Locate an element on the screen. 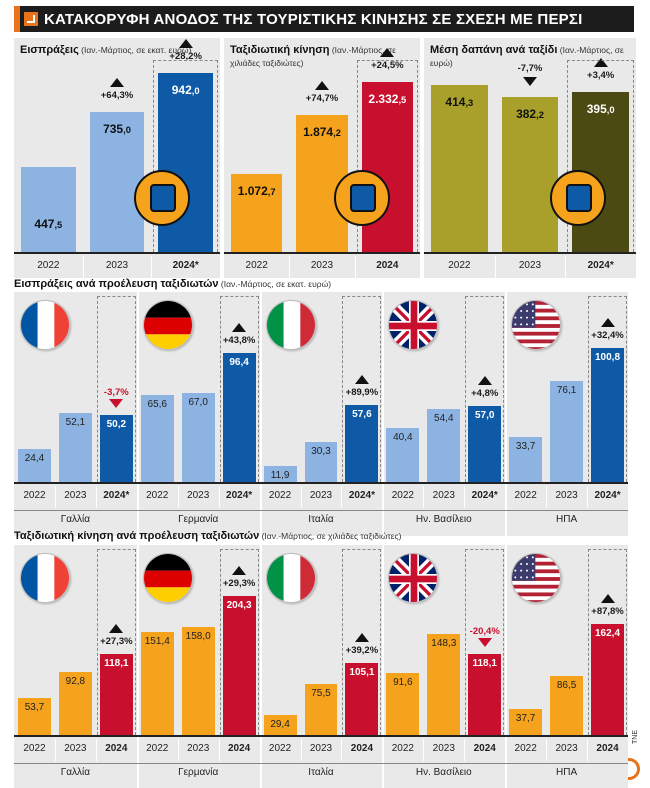 The width and height of the screenshot is (650, 788). change-label: +3,4% is located at coordinates (601, 76).